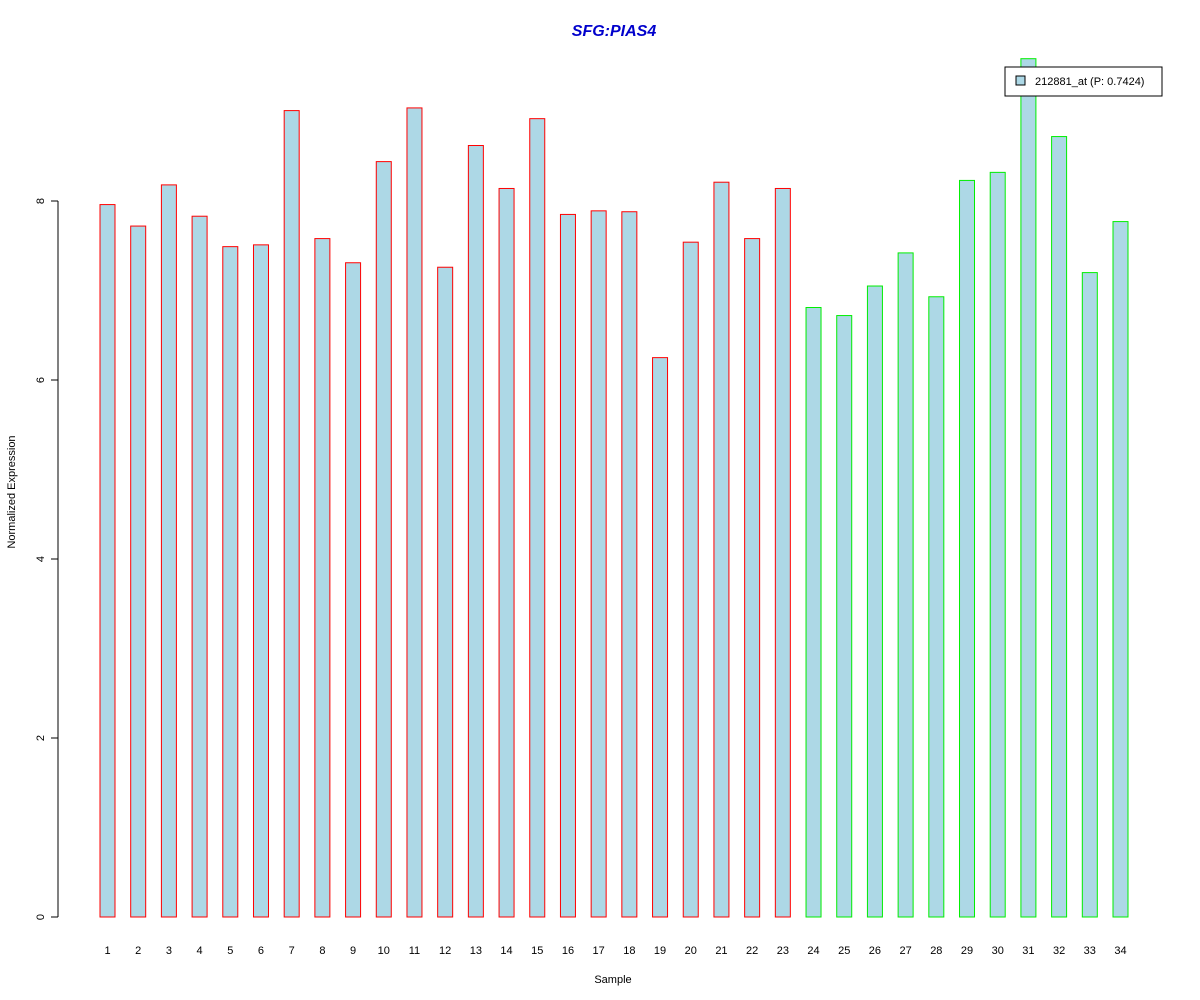  I want to click on x-tick-label: 23, so click(783, 951).